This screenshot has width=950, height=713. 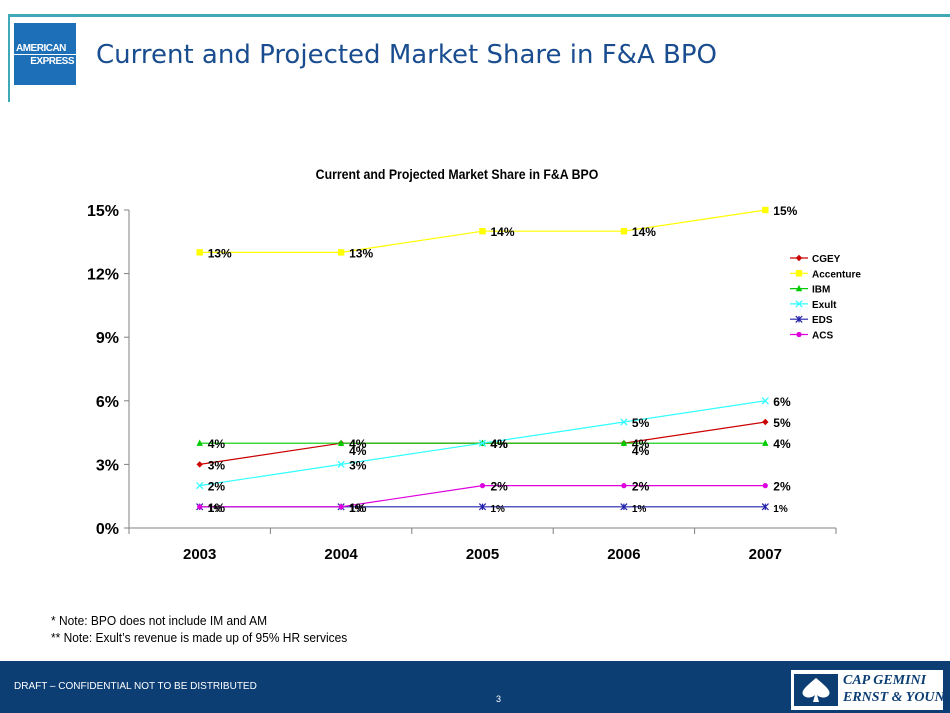 What do you see at coordinates (52, 61) in the screenshot?
I see `logo-line2: EXPRESS` at bounding box center [52, 61].